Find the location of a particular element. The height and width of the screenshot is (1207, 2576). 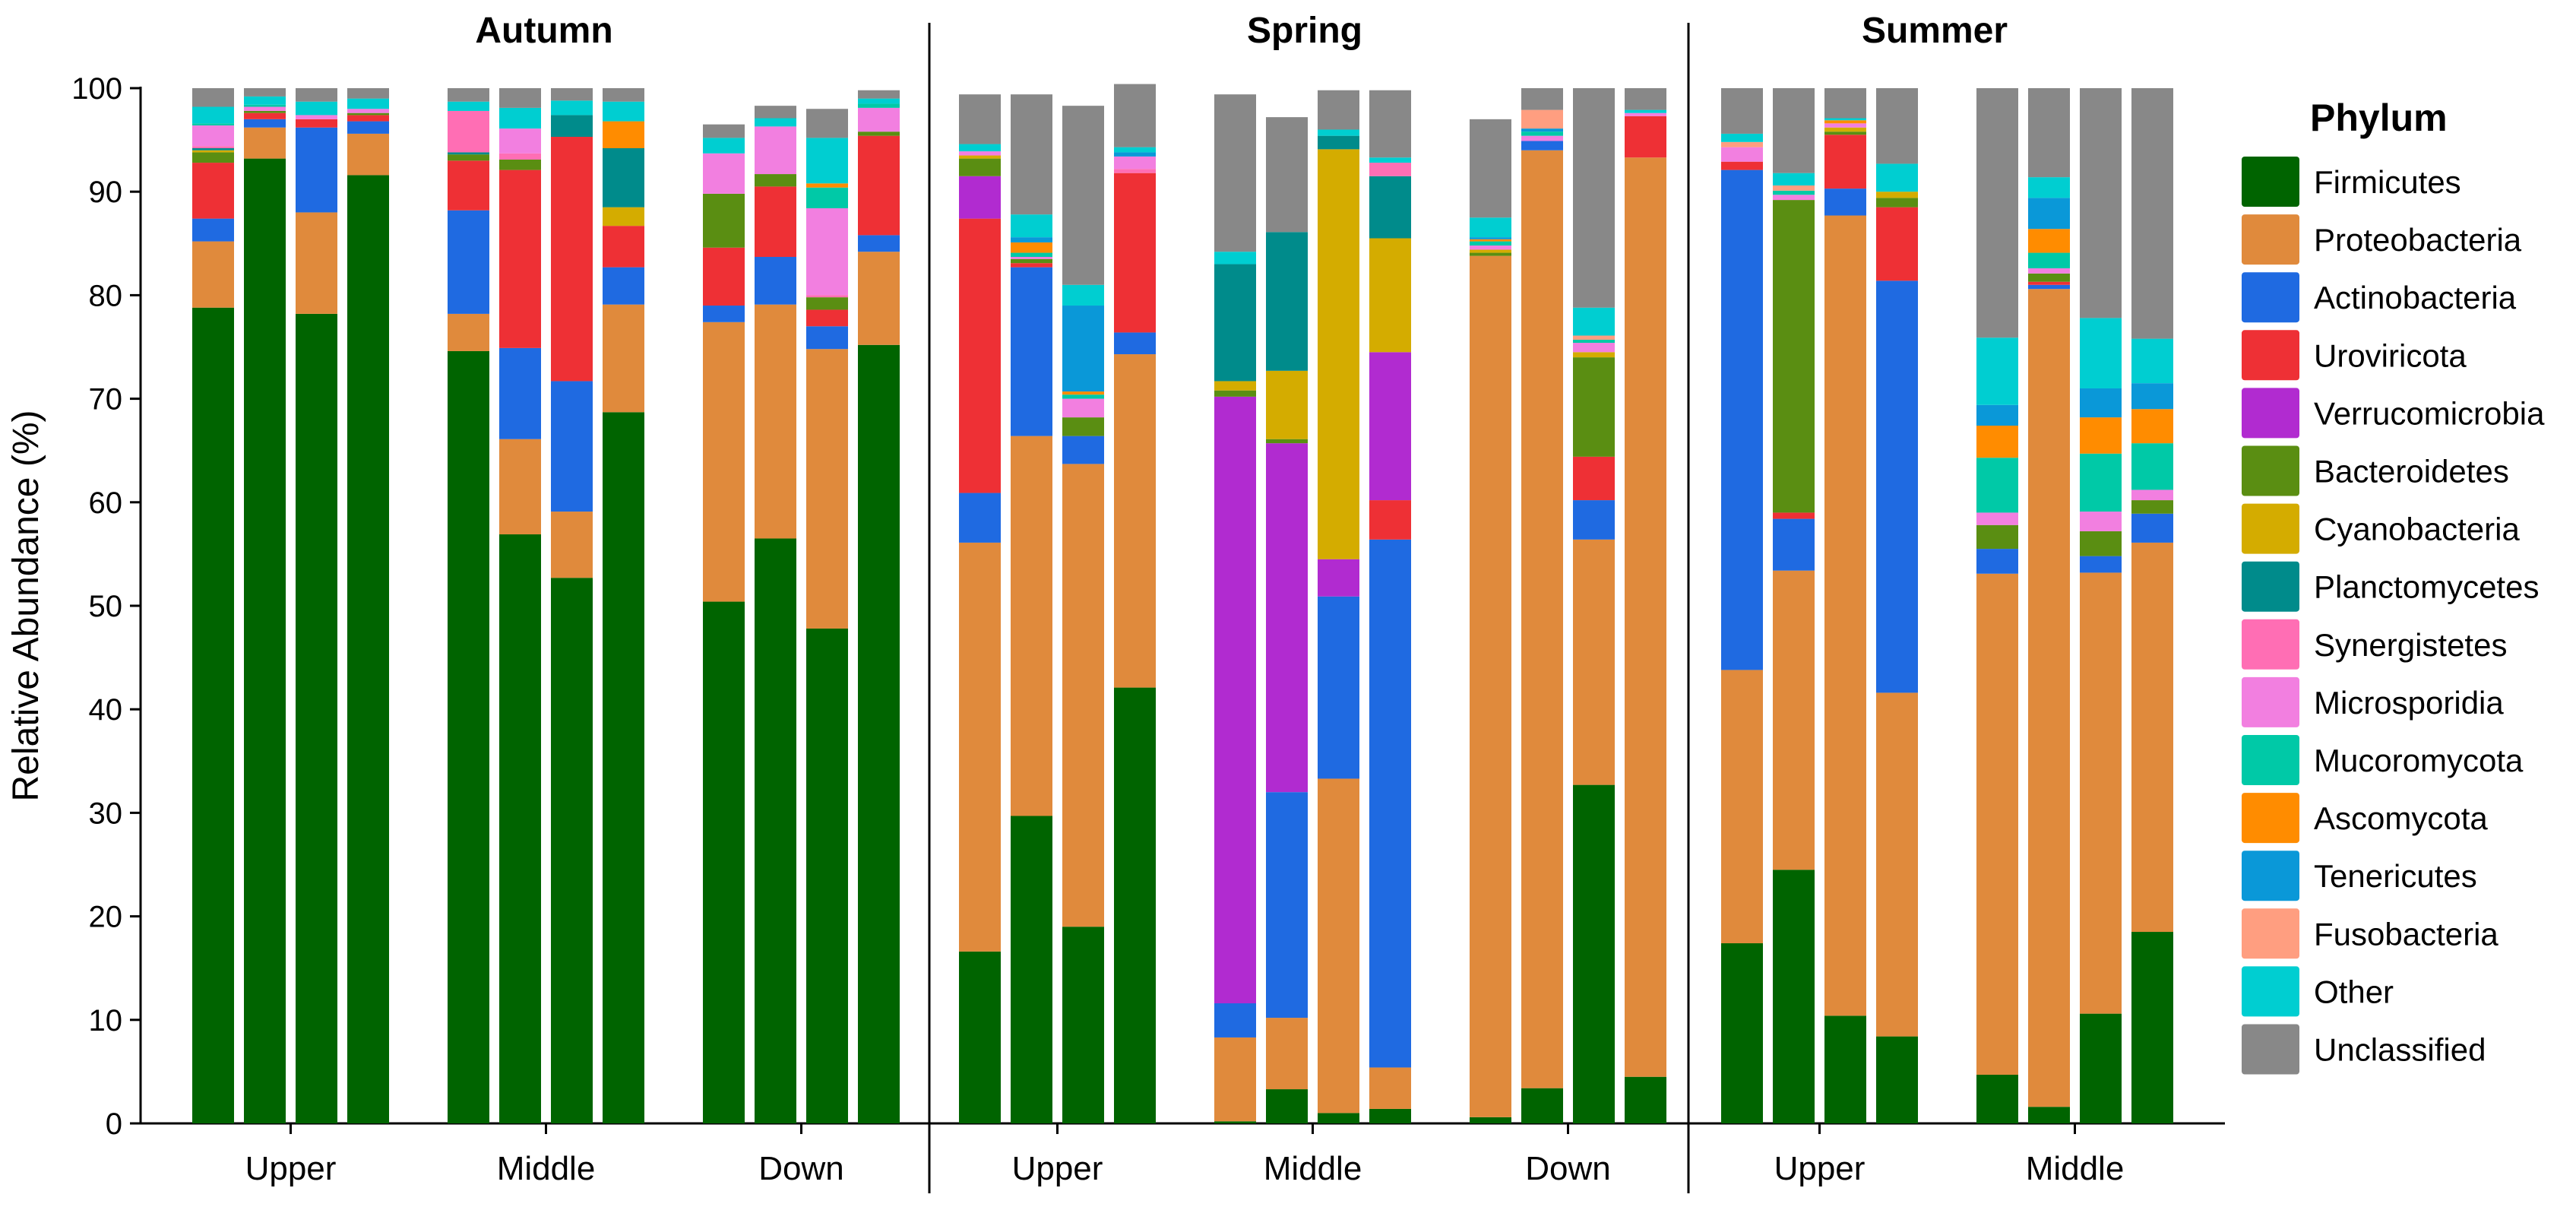

legend-item-synergistetes: Synergistetes is located at coordinates (2374, 644).